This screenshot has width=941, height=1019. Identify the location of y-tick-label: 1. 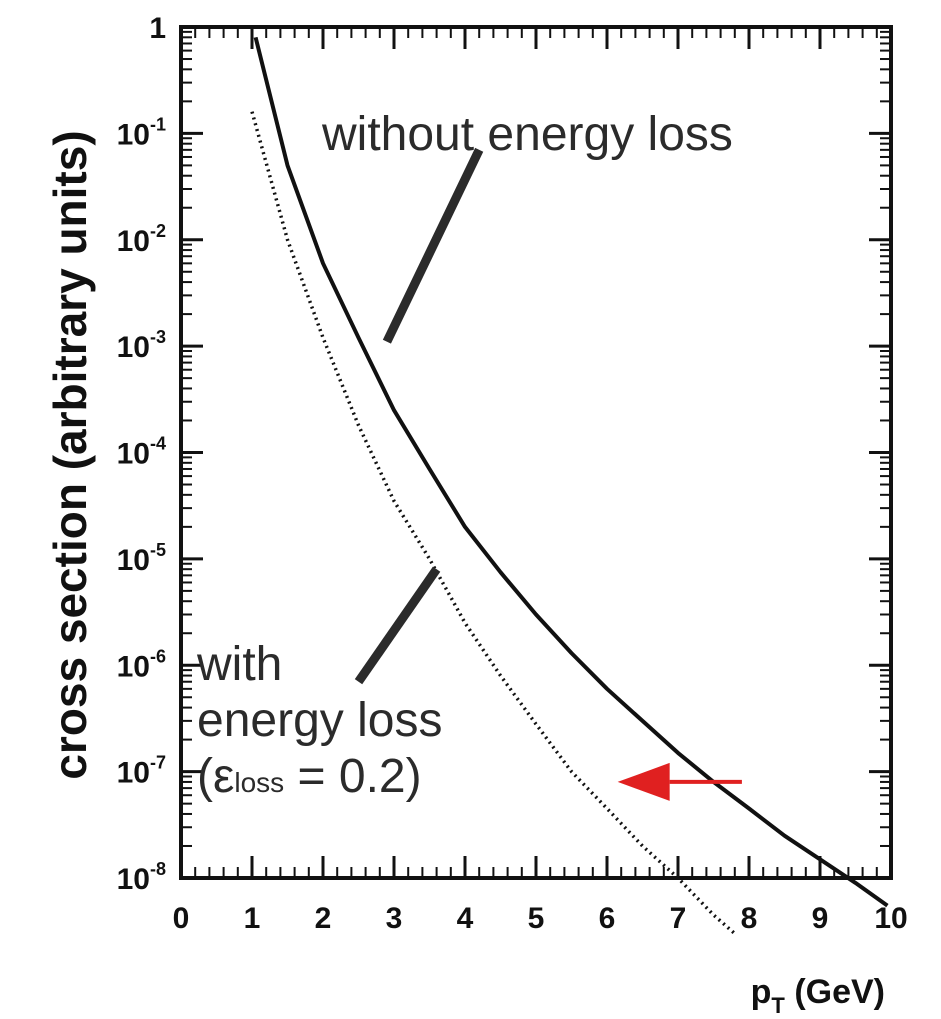
(157, 28).